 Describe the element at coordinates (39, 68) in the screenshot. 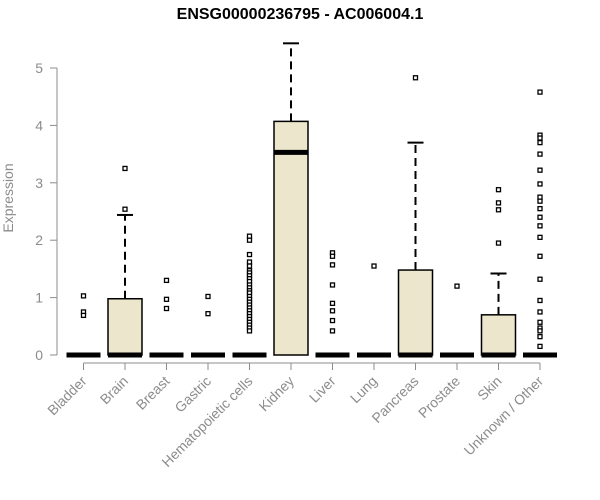

I see `y-tick-label: 5` at that location.